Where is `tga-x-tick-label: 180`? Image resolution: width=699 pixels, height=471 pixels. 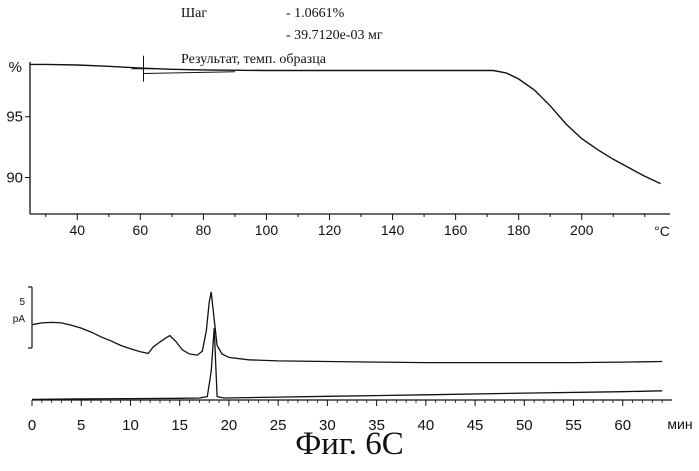 tga-x-tick-label: 180 is located at coordinates (519, 230).